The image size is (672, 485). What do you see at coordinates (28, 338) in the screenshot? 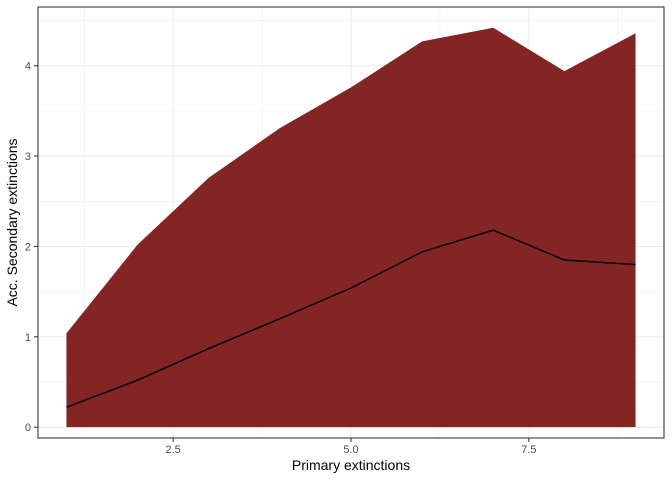
I see `y-tick-label: 1` at bounding box center [28, 338].